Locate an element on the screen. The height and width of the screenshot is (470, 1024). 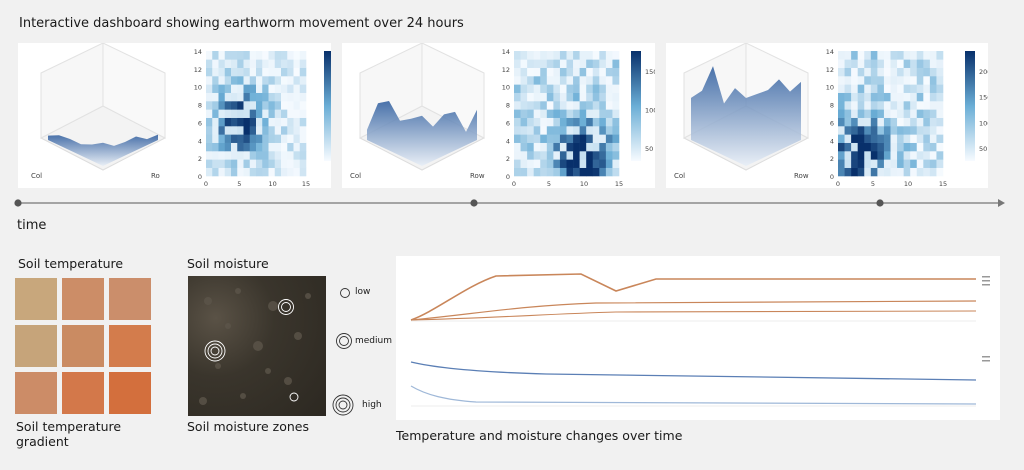
panel-t1: ColRo14121086420051015121086420 is located at coordinates (174, 115).